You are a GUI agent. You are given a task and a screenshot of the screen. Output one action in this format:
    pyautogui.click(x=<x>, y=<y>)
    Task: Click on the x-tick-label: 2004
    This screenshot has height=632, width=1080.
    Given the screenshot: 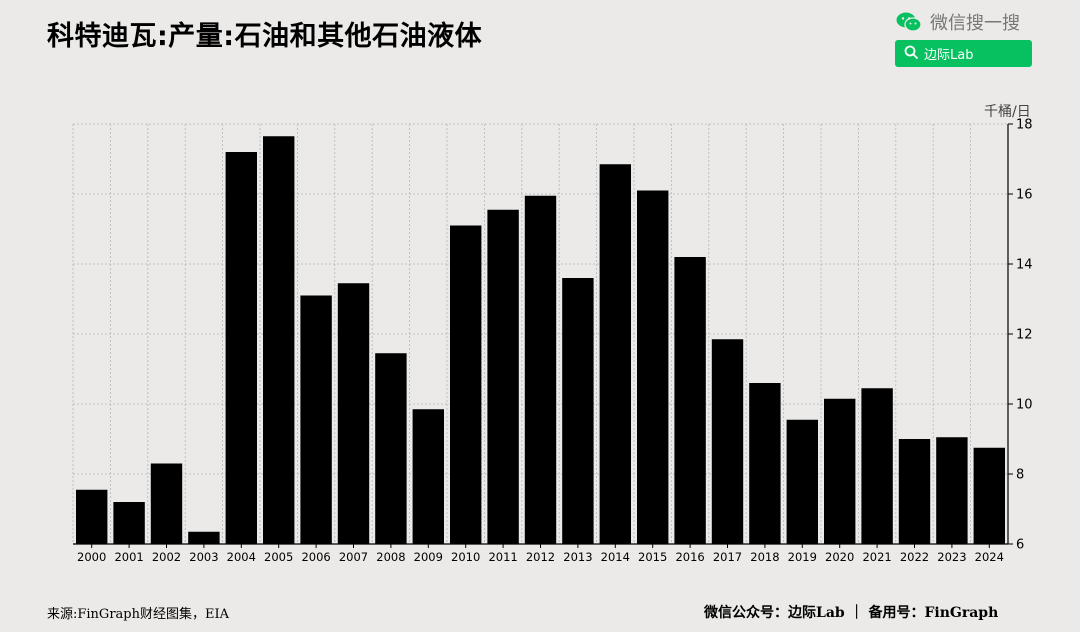 What is the action you would take?
    pyautogui.click(x=241, y=557)
    